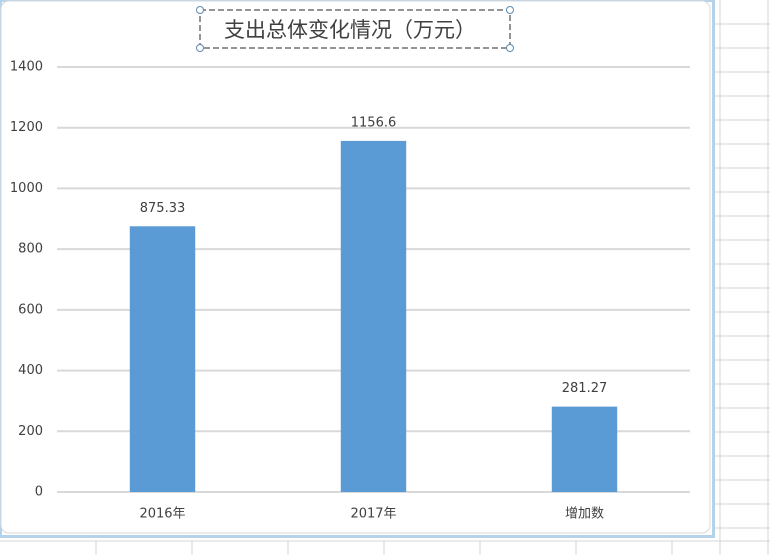 The width and height of the screenshot is (770, 555). What do you see at coordinates (163, 208) in the screenshot?
I see `data-label: 875.33` at bounding box center [163, 208].